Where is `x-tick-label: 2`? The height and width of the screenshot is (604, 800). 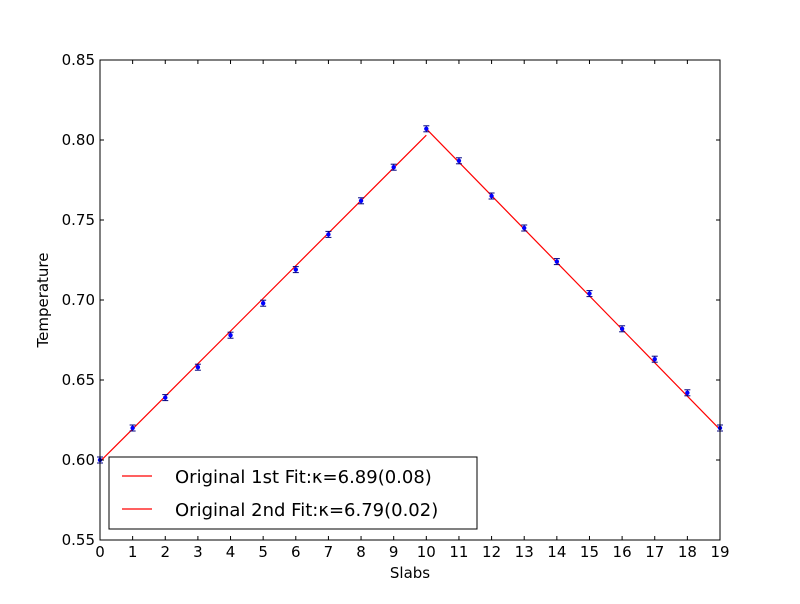
x-tick-label: 2 is located at coordinates (165, 552).